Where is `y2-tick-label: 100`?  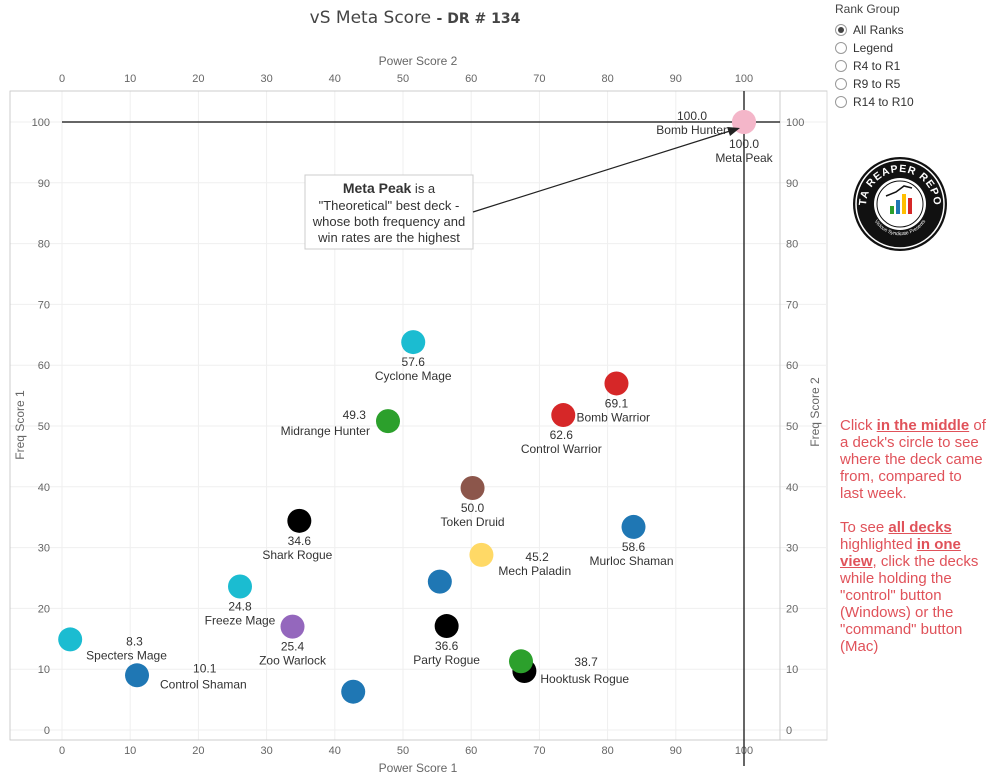
y2-tick-label: 100 is located at coordinates (795, 123).